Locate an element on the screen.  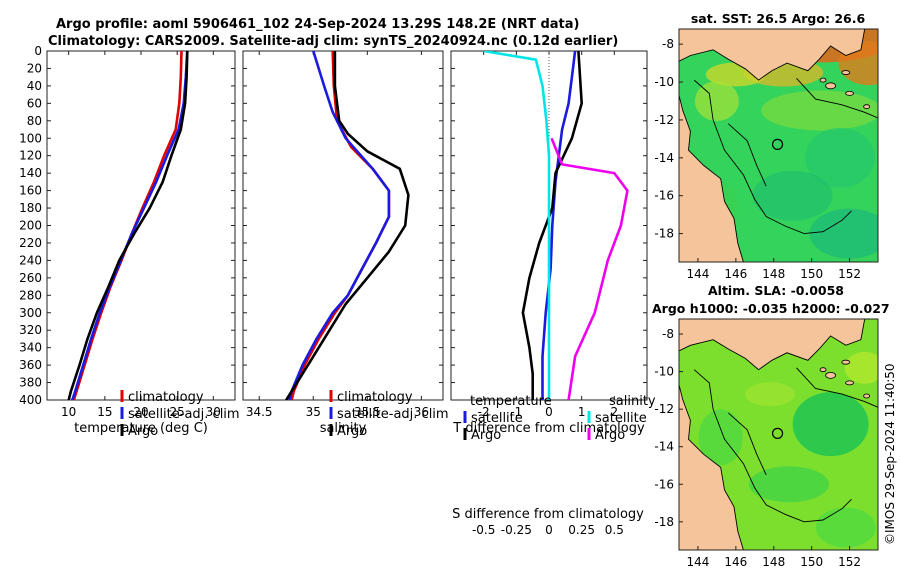
temperature-xtick-label: 15 is located at coordinates (104, 412).